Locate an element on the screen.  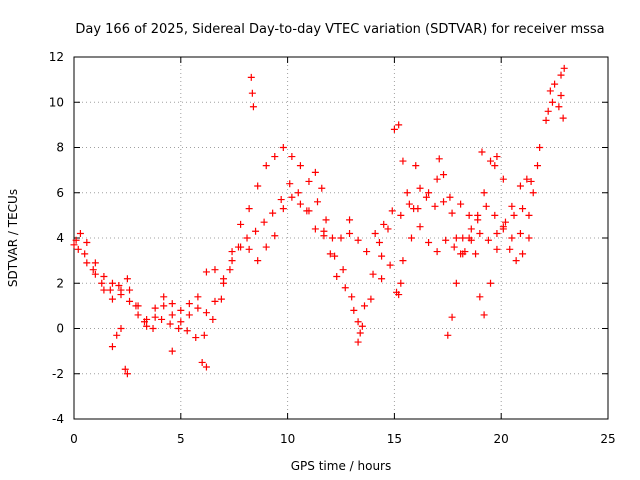
x-tick-label: 0 is located at coordinates (74, 439).